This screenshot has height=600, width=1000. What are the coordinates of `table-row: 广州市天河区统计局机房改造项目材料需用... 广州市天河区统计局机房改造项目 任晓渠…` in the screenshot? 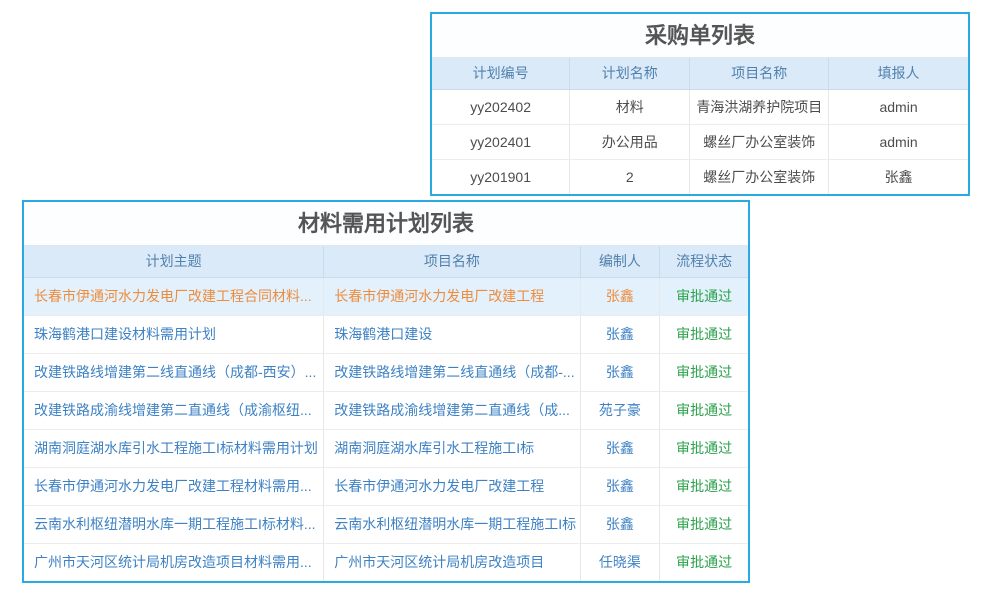 It's located at (386, 562).